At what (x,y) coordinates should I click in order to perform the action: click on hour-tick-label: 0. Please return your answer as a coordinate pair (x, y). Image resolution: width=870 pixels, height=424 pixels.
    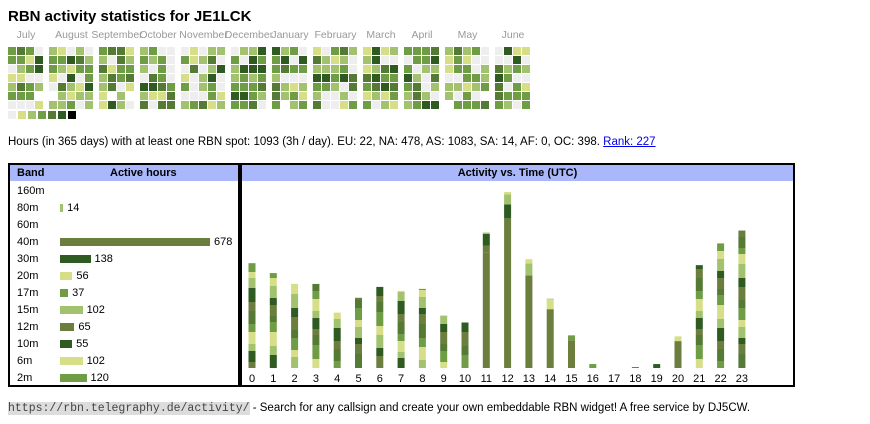
    Looking at the image, I should click on (252, 379).